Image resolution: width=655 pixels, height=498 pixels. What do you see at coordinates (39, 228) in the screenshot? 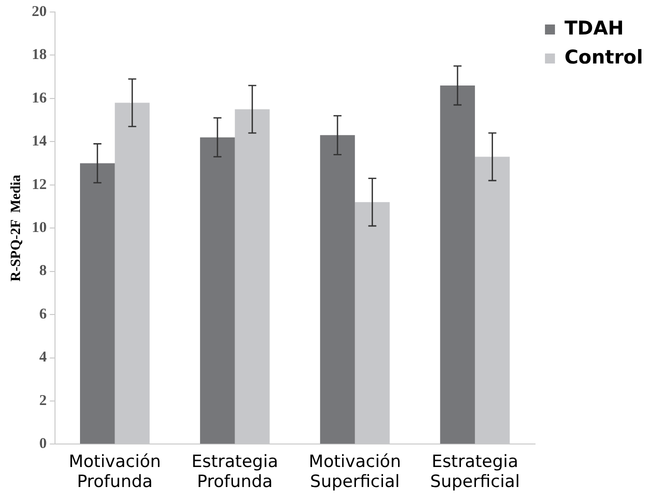
I see `y-tick-label: 10` at bounding box center [39, 228].